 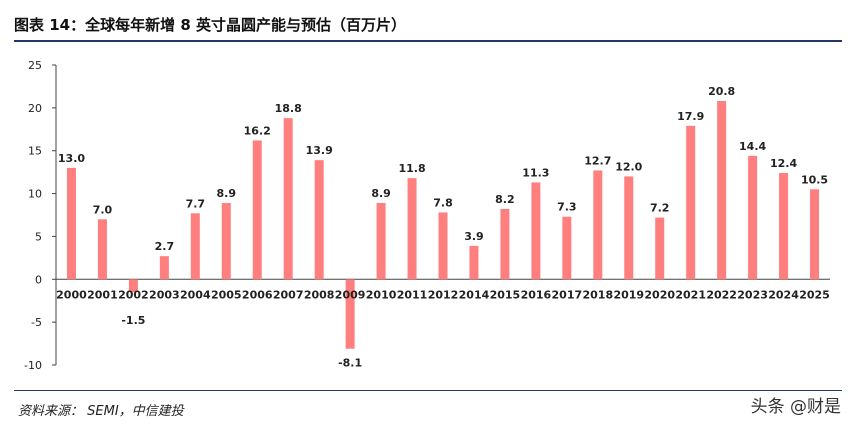 I want to click on x-tick-label: 2021, so click(x=690, y=294).